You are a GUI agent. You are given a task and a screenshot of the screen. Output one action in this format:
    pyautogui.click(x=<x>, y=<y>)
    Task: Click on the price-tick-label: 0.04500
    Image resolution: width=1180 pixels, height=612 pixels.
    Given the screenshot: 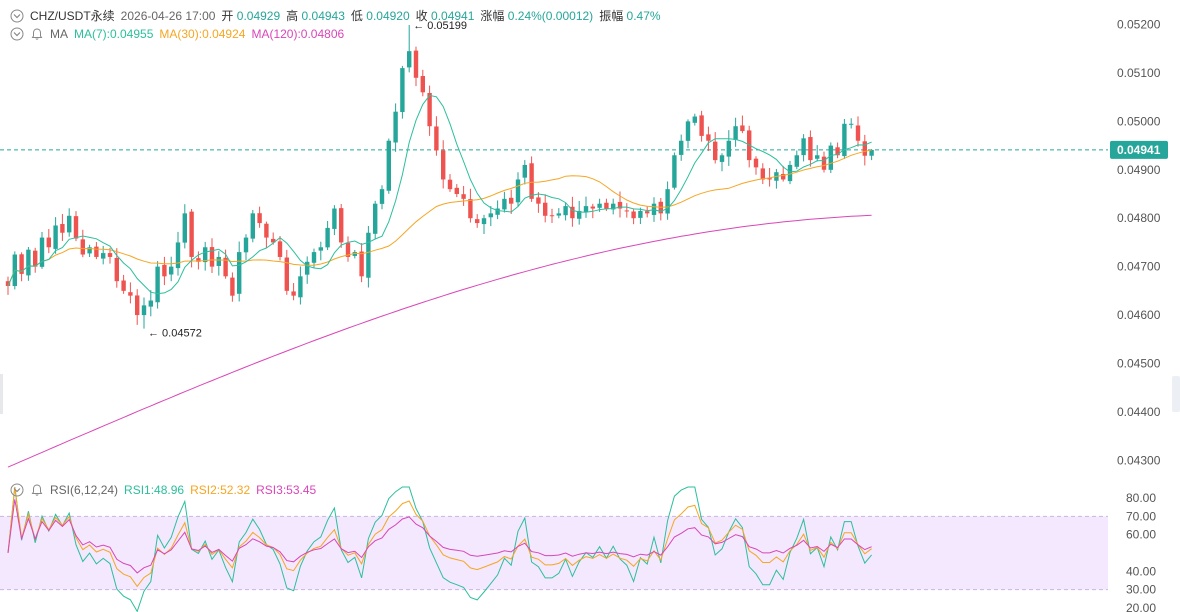 What is the action you would take?
    pyautogui.click(x=1139, y=363)
    